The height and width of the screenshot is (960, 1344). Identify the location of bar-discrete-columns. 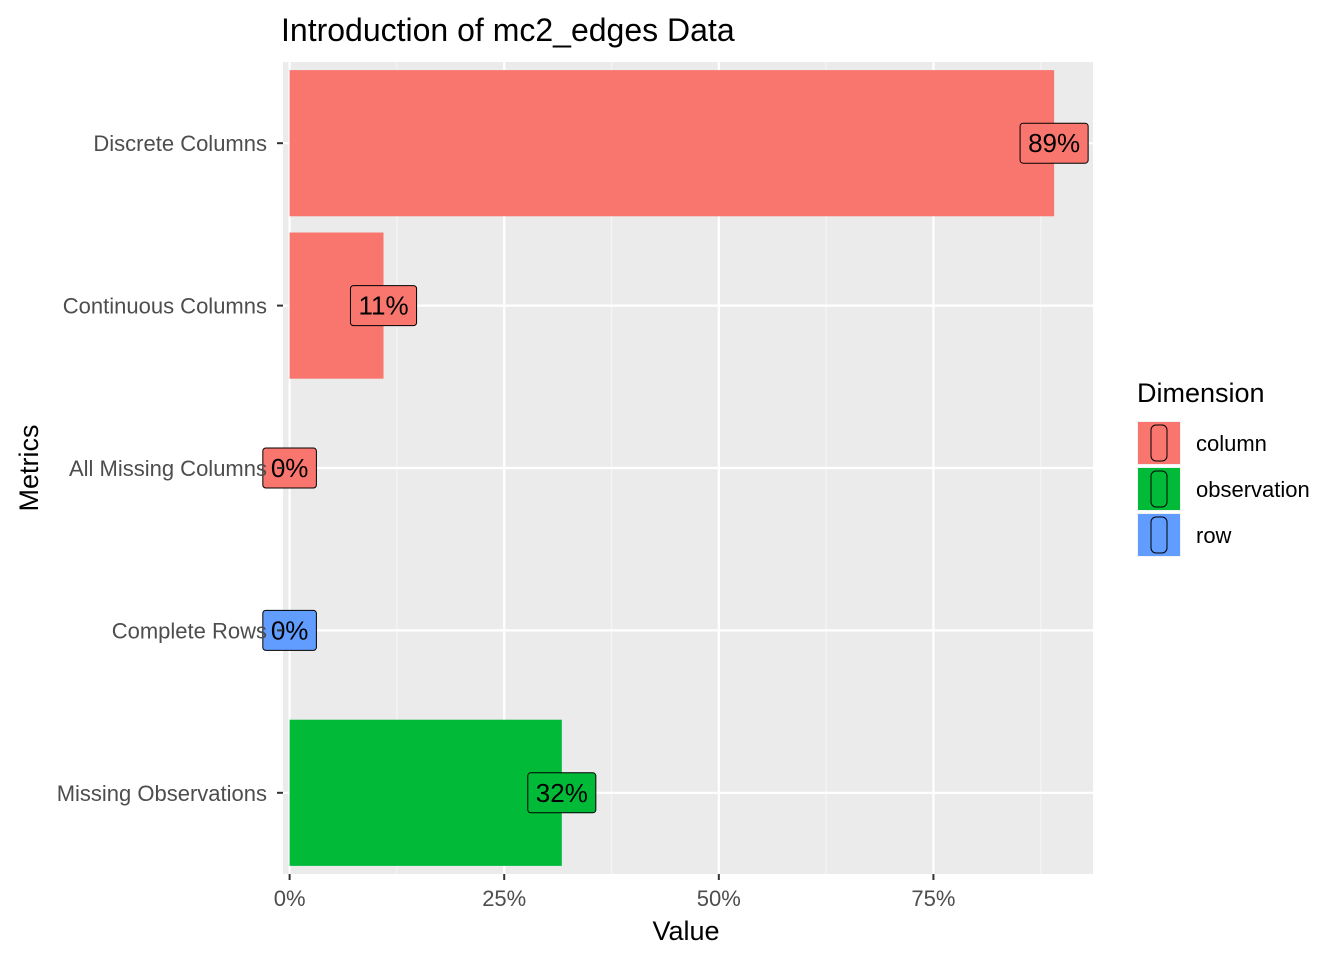
(672, 143).